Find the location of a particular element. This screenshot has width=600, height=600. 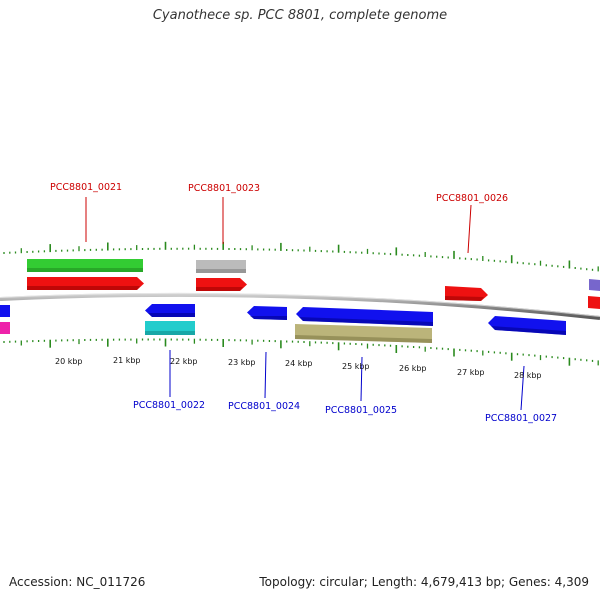

scale-label-21: 21 kbp is located at coordinates (127, 360).